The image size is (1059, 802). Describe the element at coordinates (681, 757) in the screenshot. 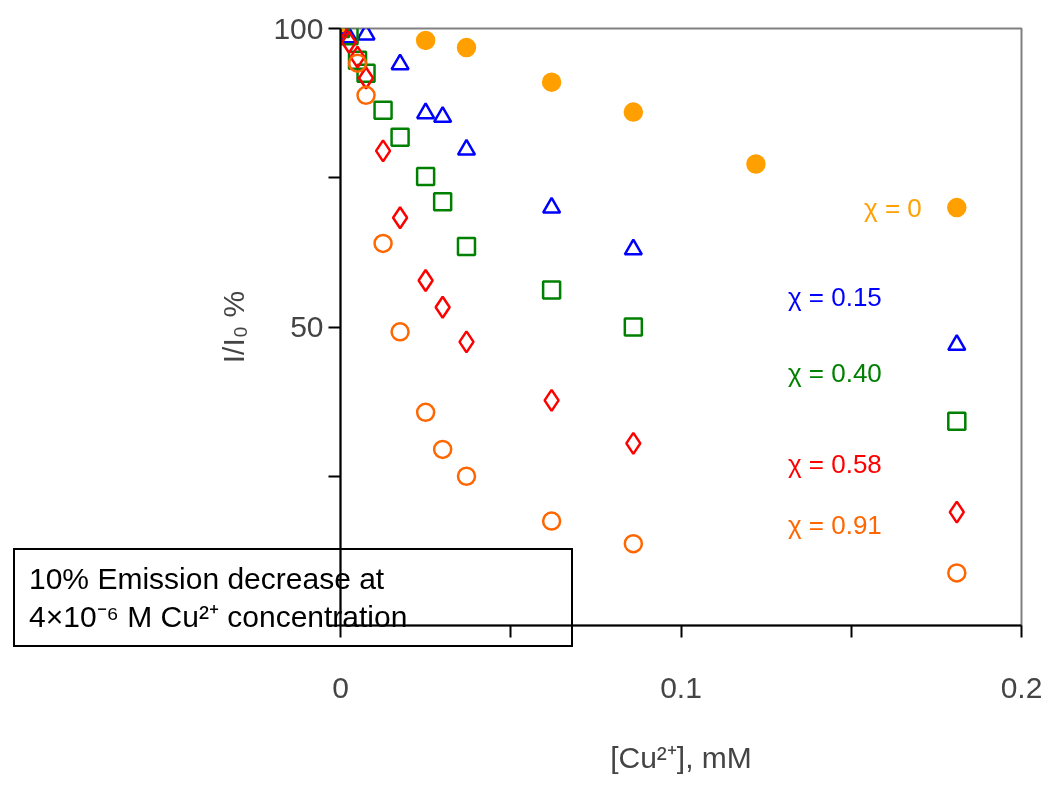

I see `x-axis-title: [Cu²⁺], mM` at that location.